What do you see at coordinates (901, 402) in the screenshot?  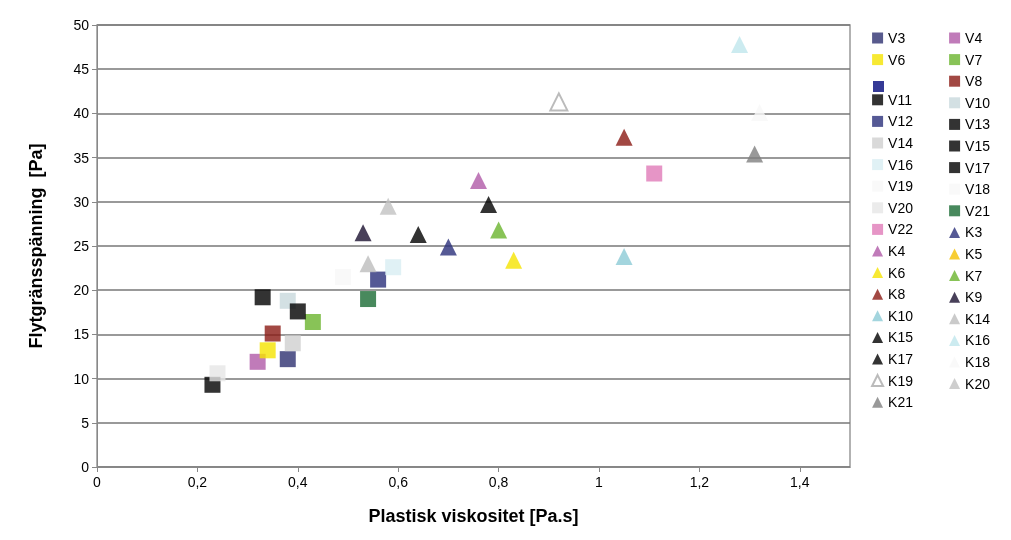 I see `legend-label: K21` at bounding box center [901, 402].